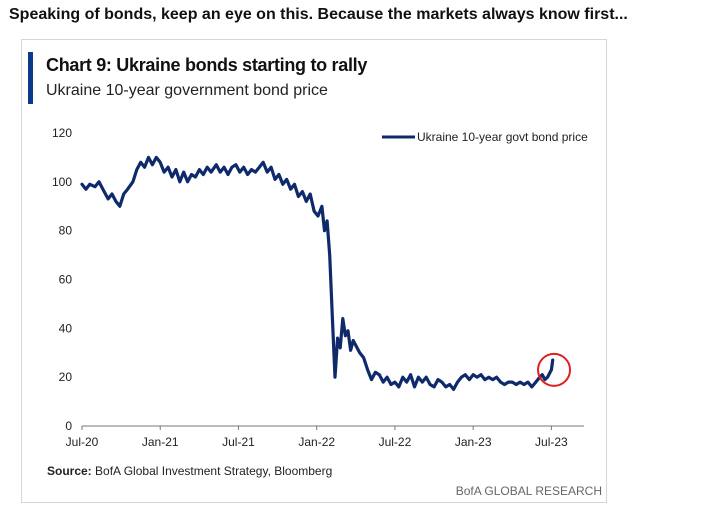  Describe the element at coordinates (66, 328) in the screenshot. I see `y-tick-label: 40` at that location.